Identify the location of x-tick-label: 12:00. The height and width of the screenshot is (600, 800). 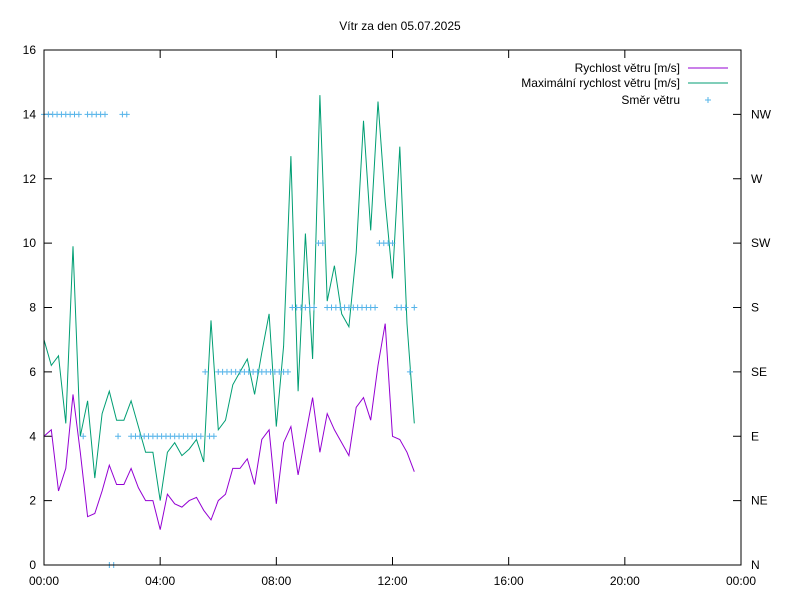
(392, 581).